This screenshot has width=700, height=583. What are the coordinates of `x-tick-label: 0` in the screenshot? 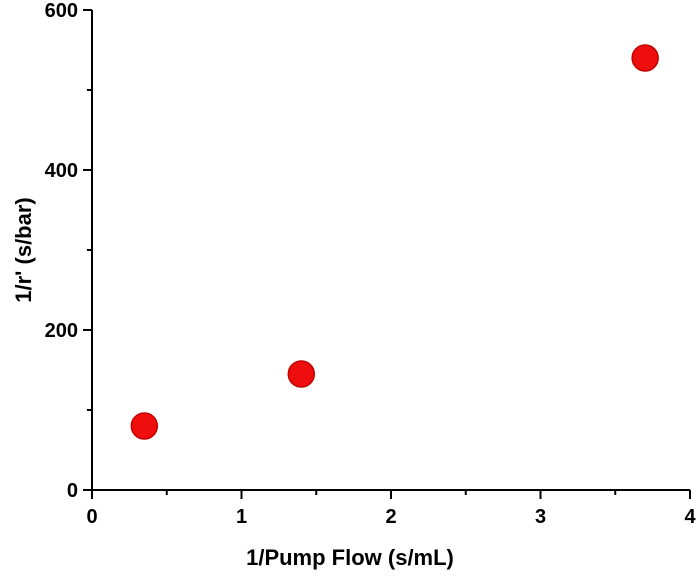 It's located at (91, 517).